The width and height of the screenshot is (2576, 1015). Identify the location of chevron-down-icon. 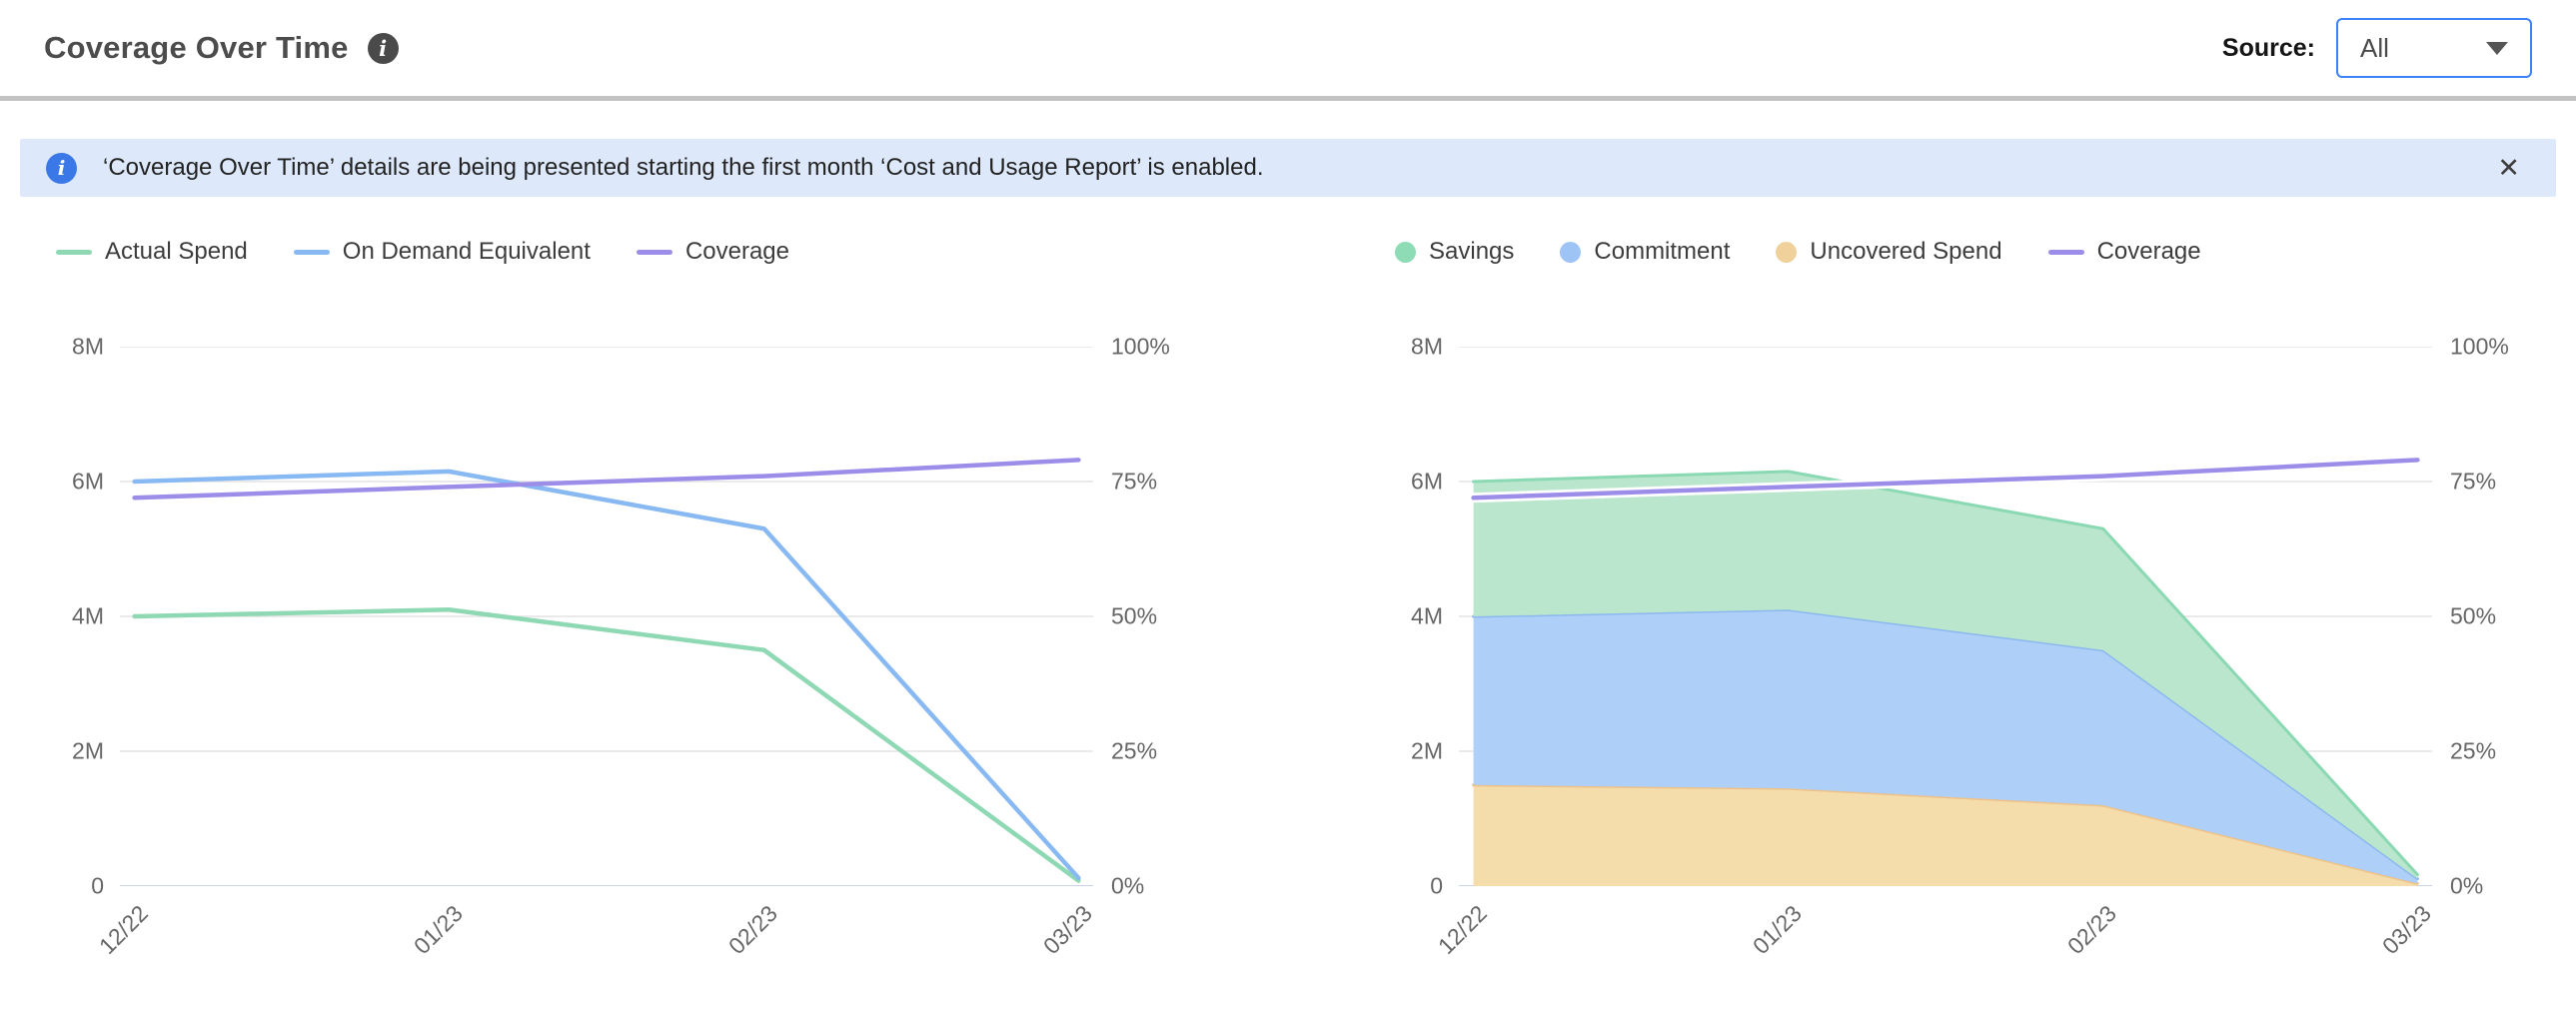
(2497, 48).